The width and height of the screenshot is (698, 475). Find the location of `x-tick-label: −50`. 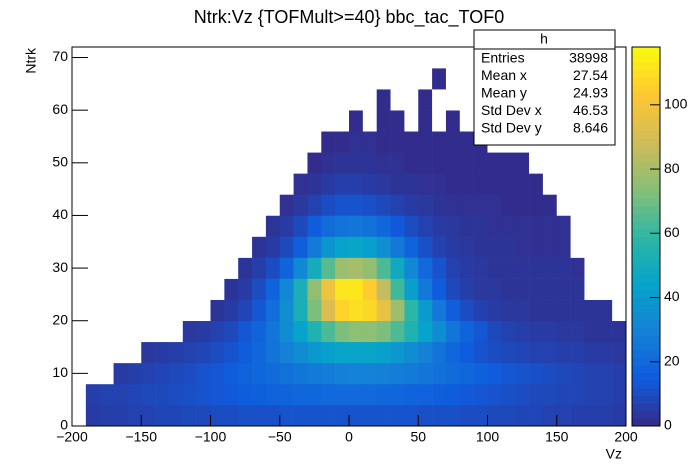

x-tick-label: −50 is located at coordinates (280, 437).